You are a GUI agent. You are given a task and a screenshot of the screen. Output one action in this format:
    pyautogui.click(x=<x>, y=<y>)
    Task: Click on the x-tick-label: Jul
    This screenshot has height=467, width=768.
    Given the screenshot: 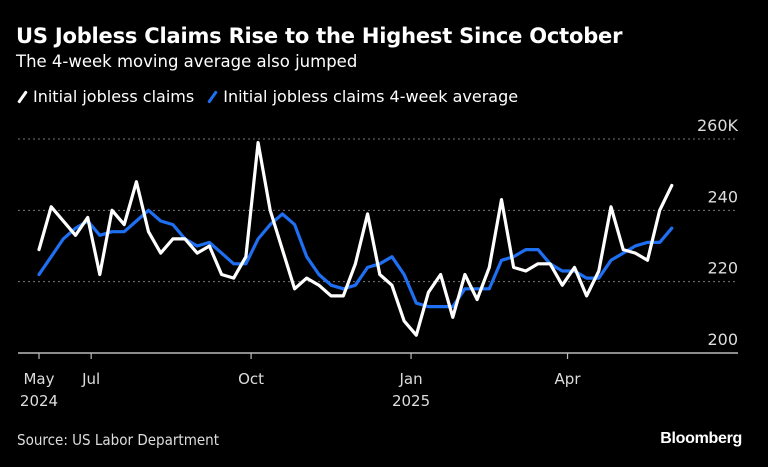 What is the action you would take?
    pyautogui.click(x=90, y=379)
    